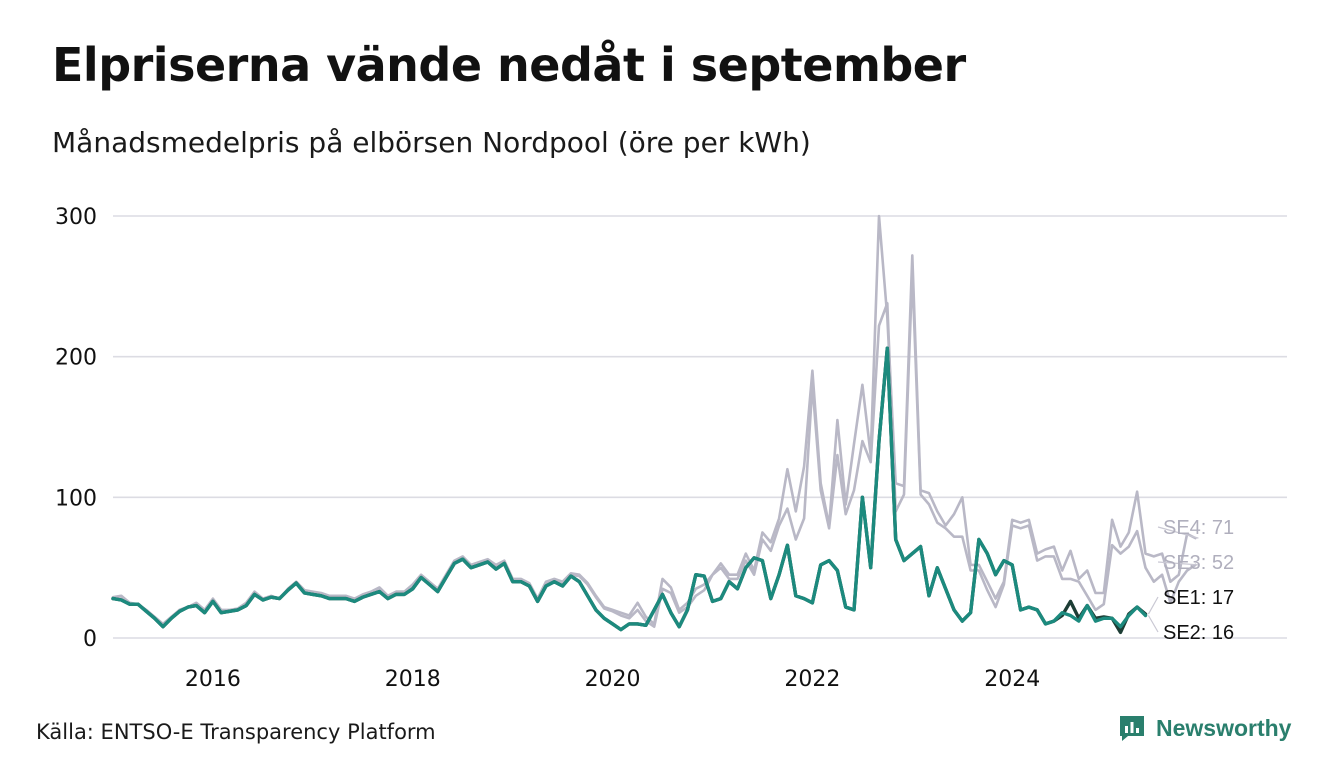  I want to click on x-tick-label: 2022, so click(812, 679).